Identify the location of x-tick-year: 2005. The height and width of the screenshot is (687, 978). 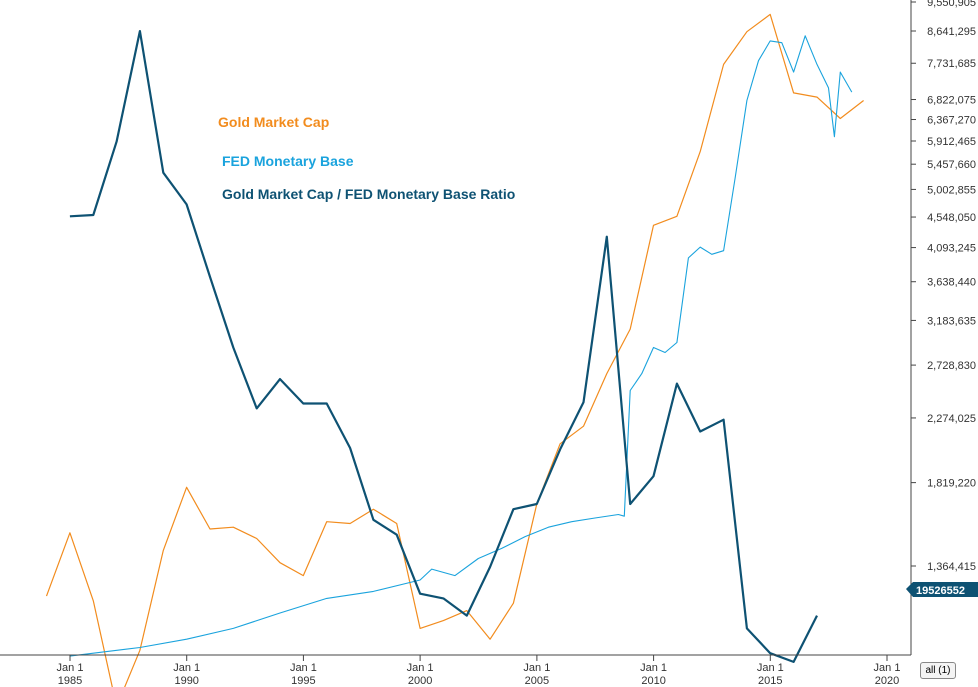
(537, 681).